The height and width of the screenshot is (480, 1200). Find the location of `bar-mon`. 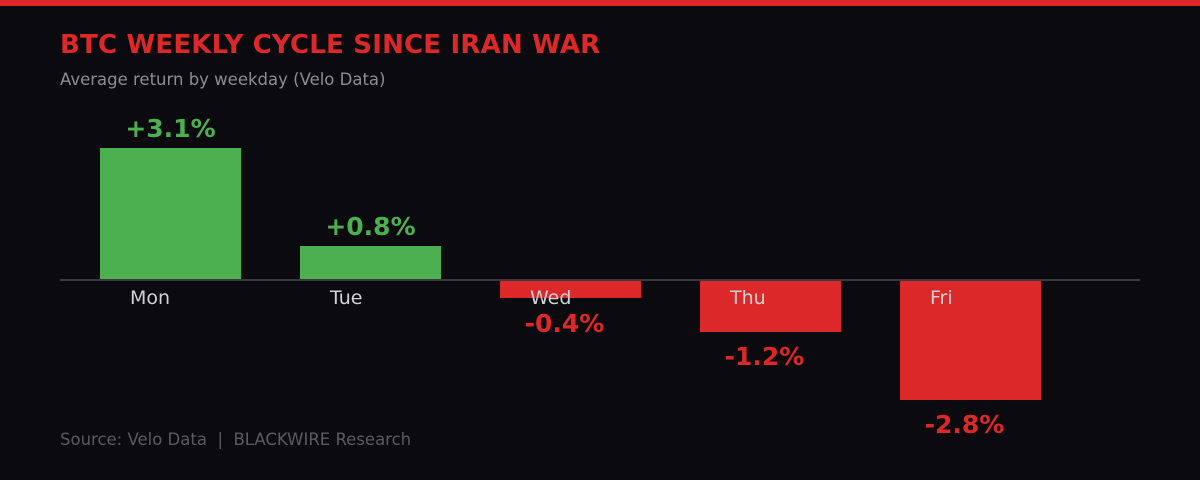

bar-mon is located at coordinates (170, 214).